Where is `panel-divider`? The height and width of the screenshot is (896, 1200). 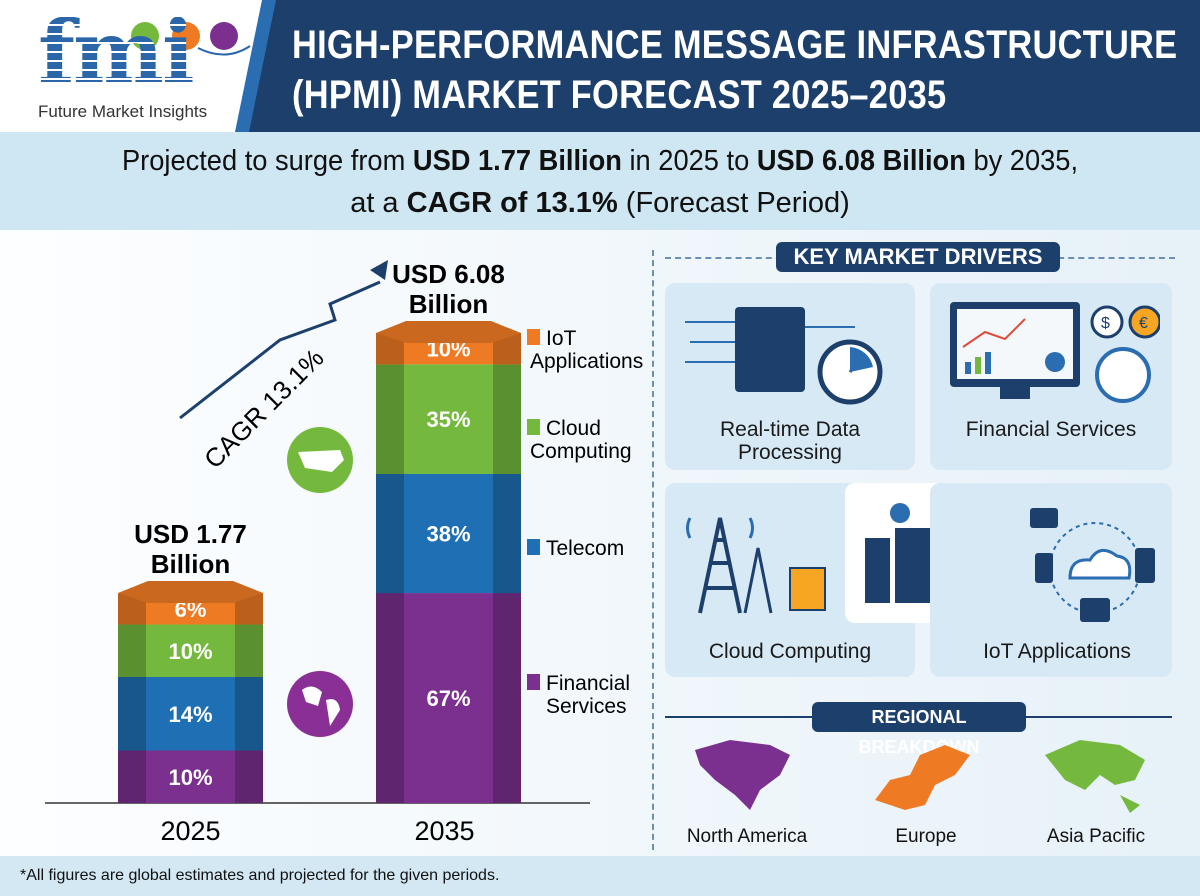 panel-divider is located at coordinates (653, 550).